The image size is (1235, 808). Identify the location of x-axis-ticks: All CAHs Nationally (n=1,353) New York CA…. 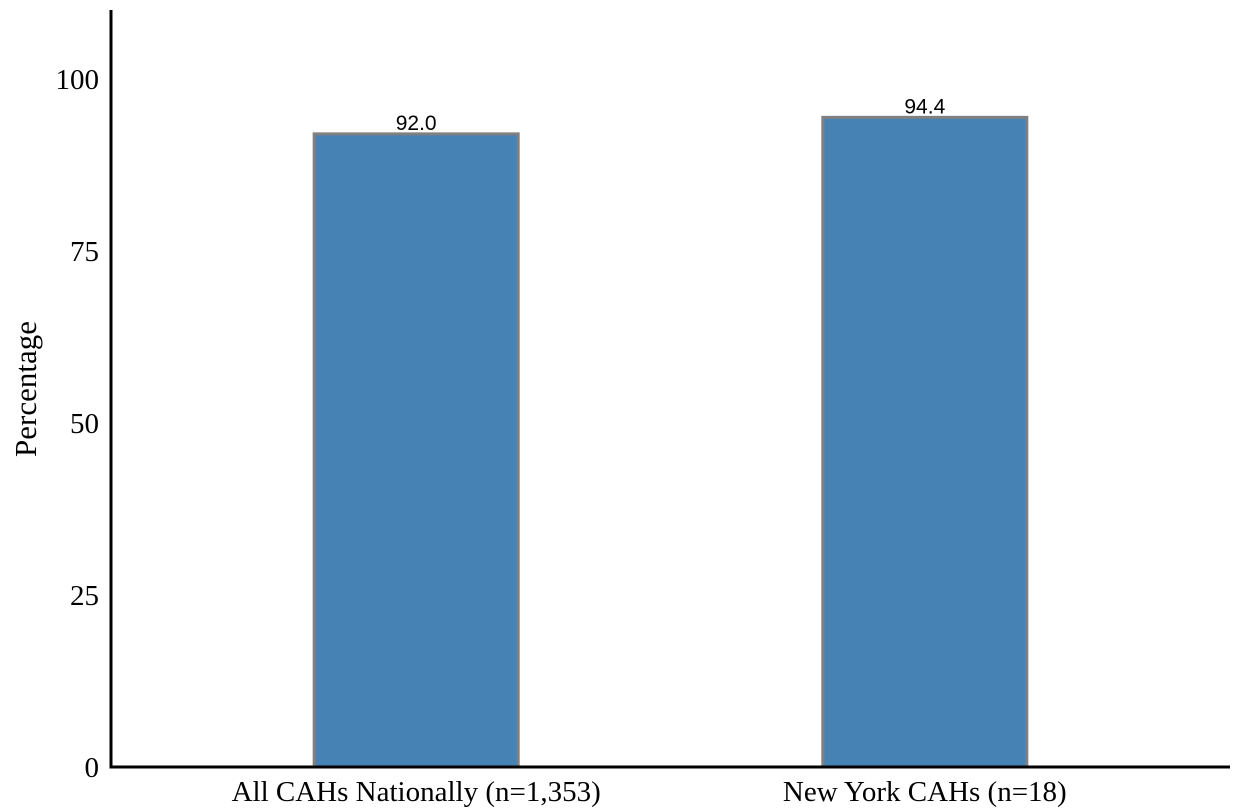
(649, 792).